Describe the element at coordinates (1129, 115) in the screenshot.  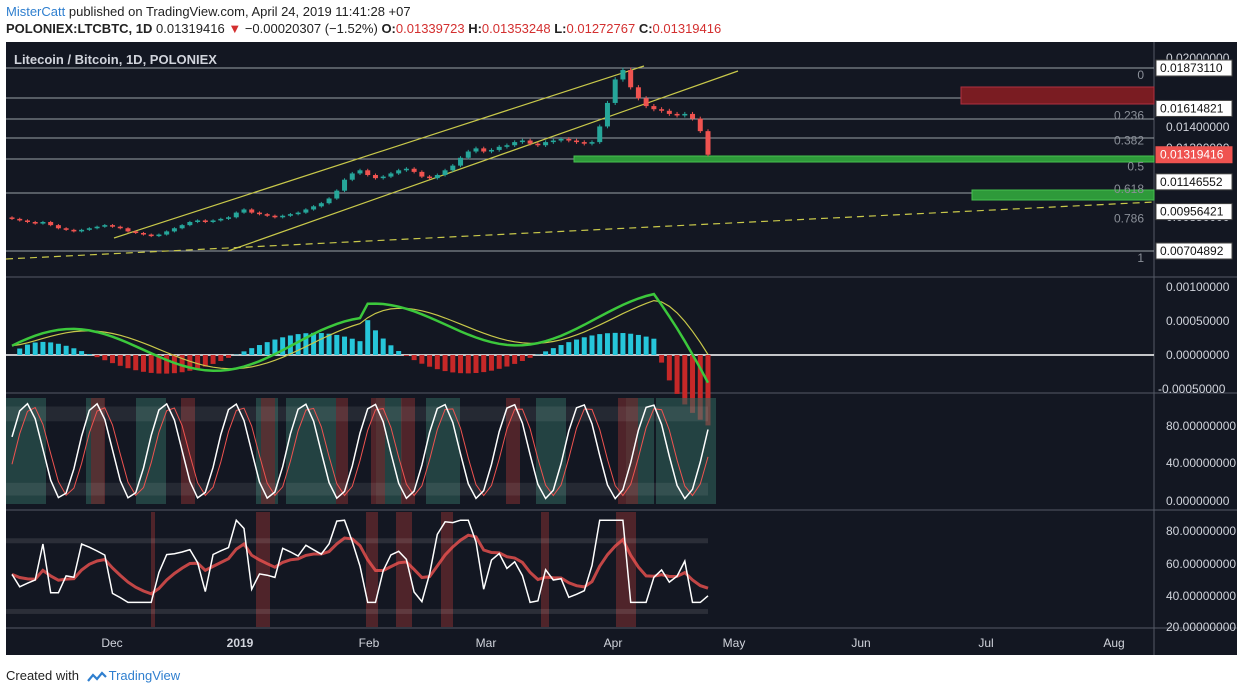
I see `fib-label: 0.236` at that location.